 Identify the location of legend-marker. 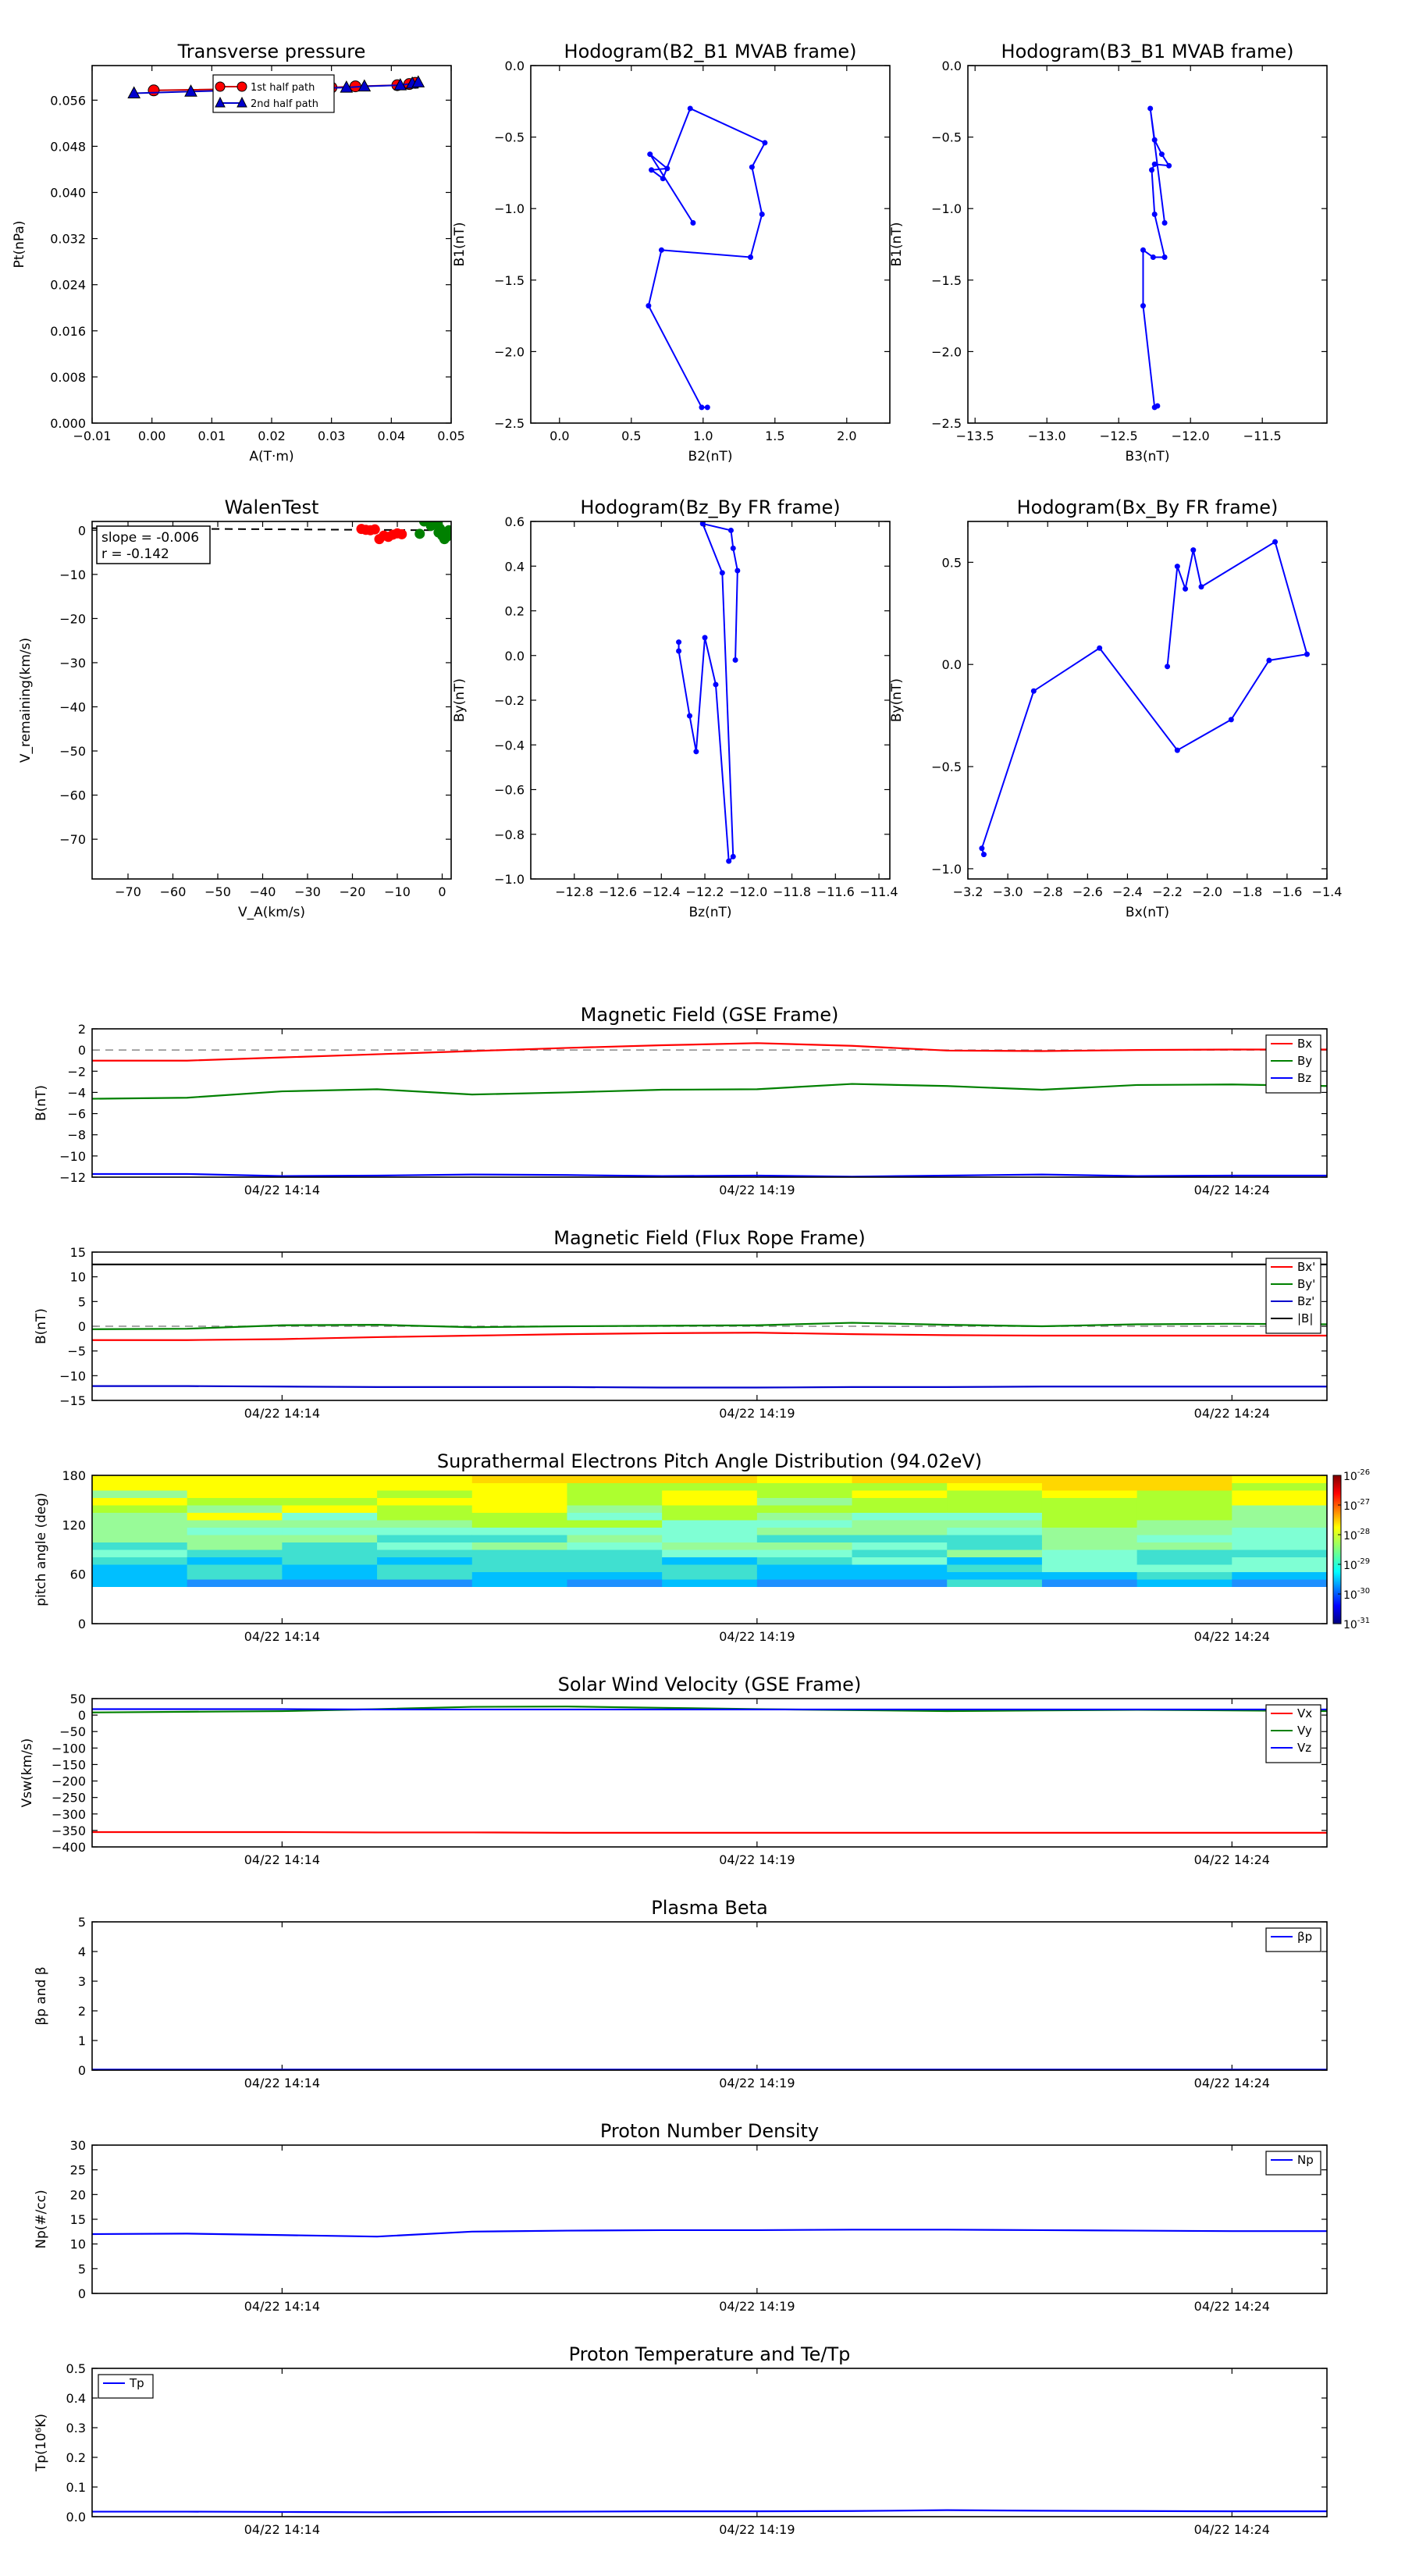
(221, 86).